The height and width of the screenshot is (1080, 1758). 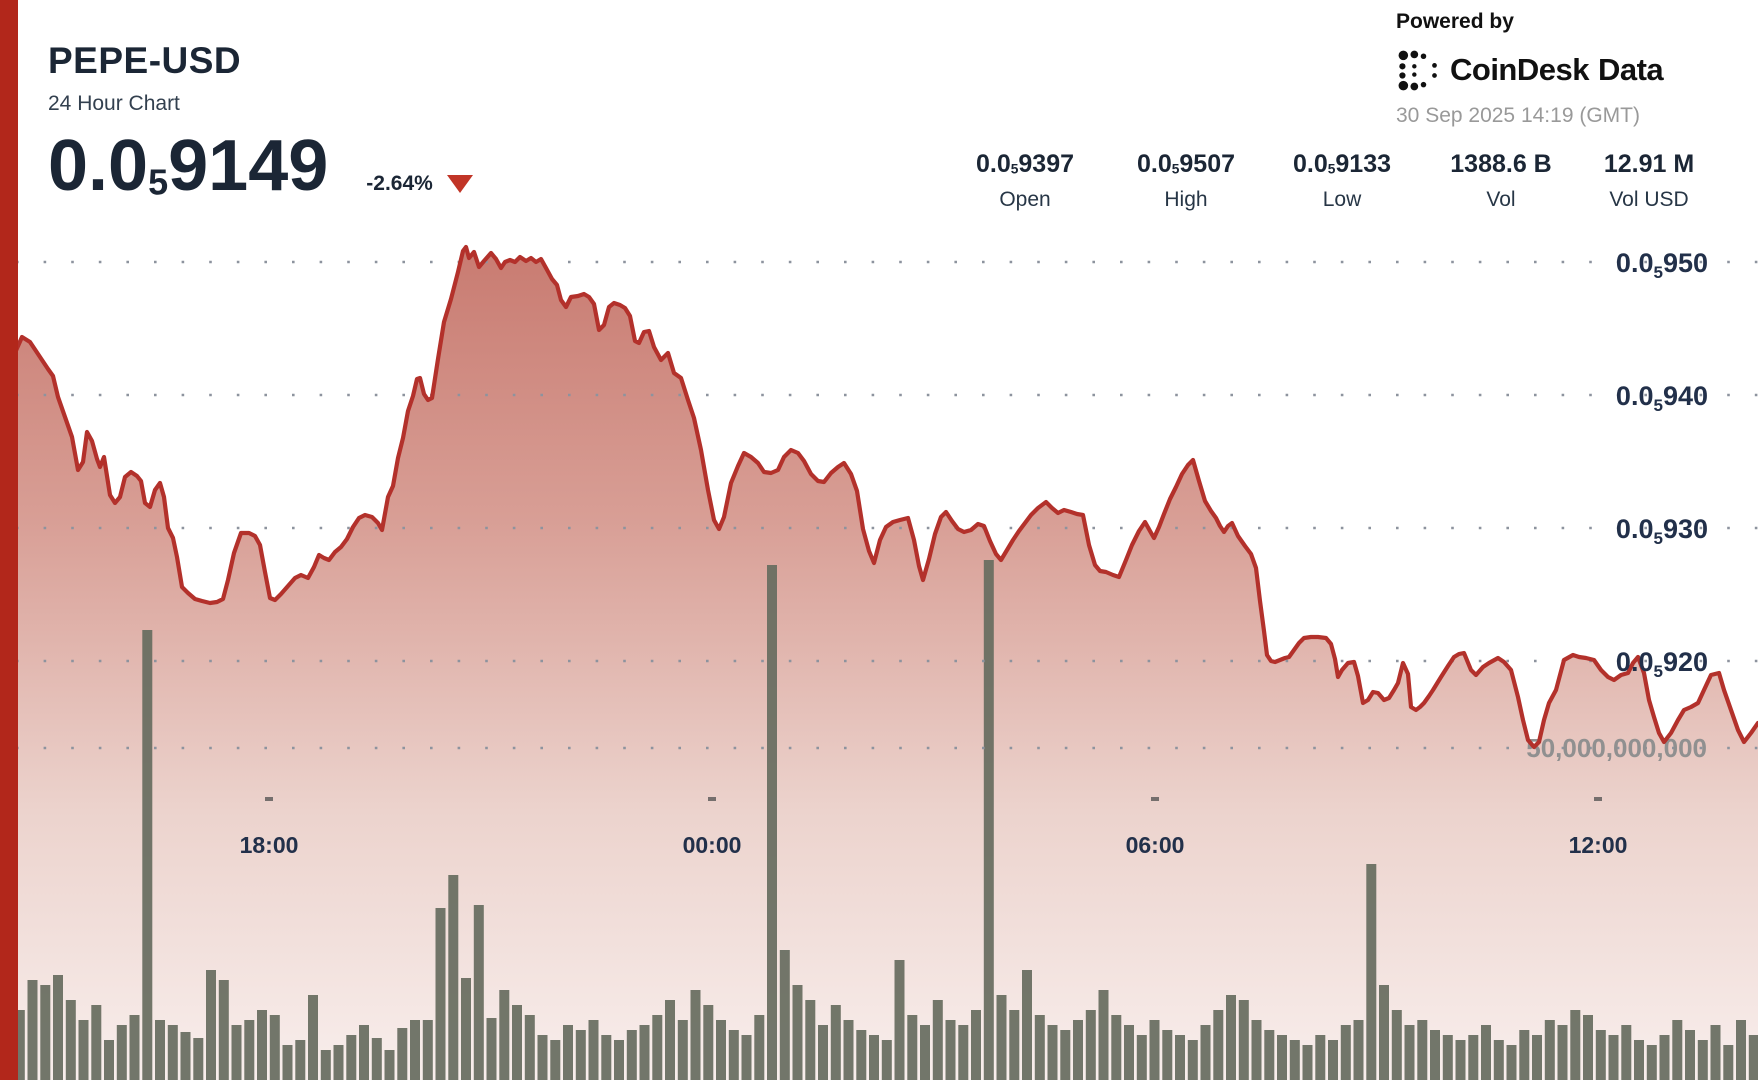 I want to click on stat-value: 0.059397, so click(x=1025, y=164).